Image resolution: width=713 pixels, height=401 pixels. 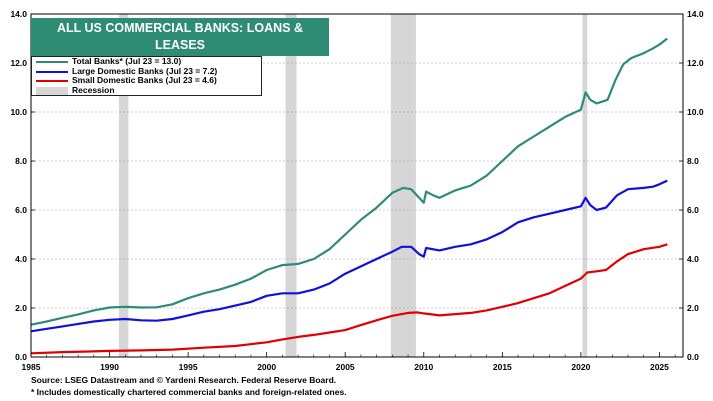 What do you see at coordinates (31, 367) in the screenshot?
I see `x-tick-label-0: 1985` at bounding box center [31, 367].